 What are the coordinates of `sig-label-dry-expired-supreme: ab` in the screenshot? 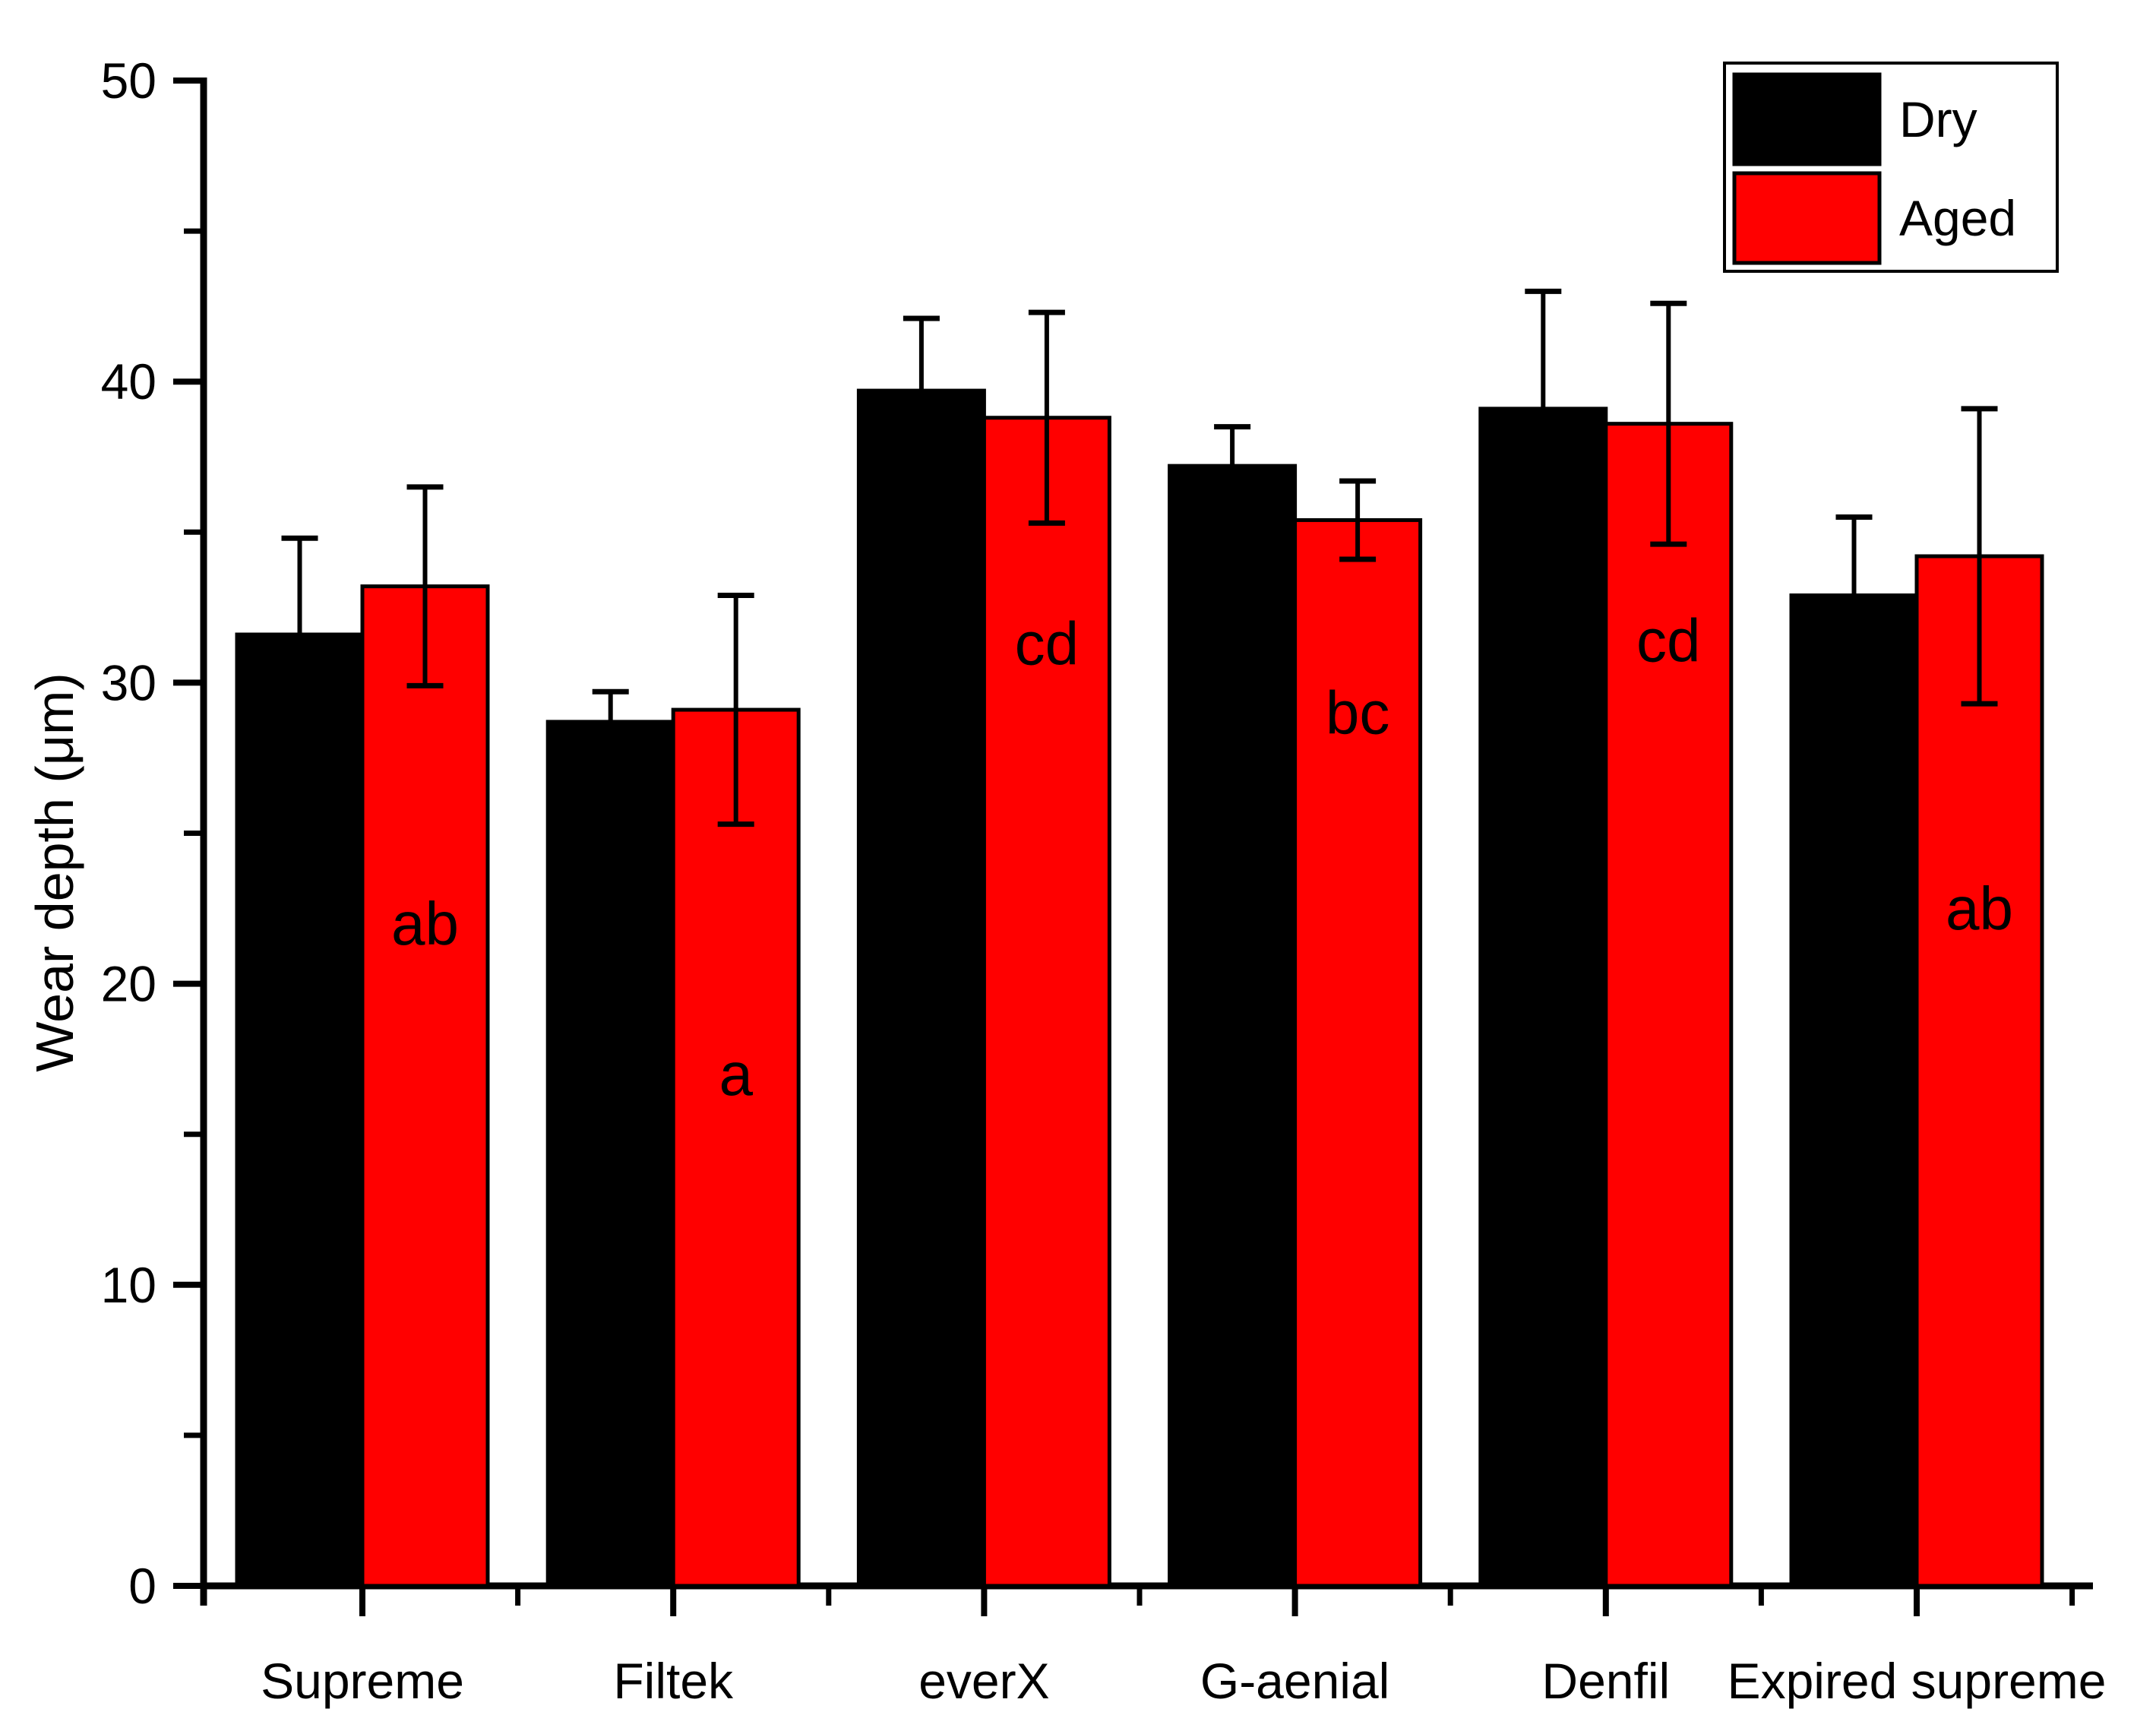 It's located at (1854, 908).